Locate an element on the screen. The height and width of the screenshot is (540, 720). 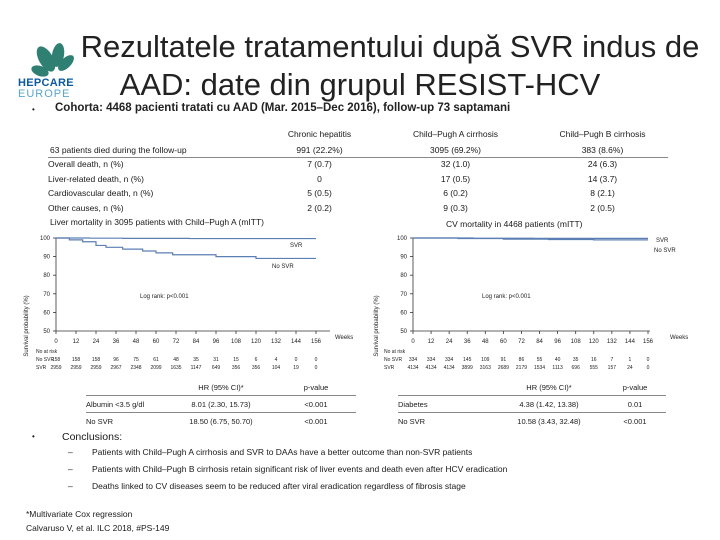
x-tick-label: 144 is located at coordinates (630, 342).